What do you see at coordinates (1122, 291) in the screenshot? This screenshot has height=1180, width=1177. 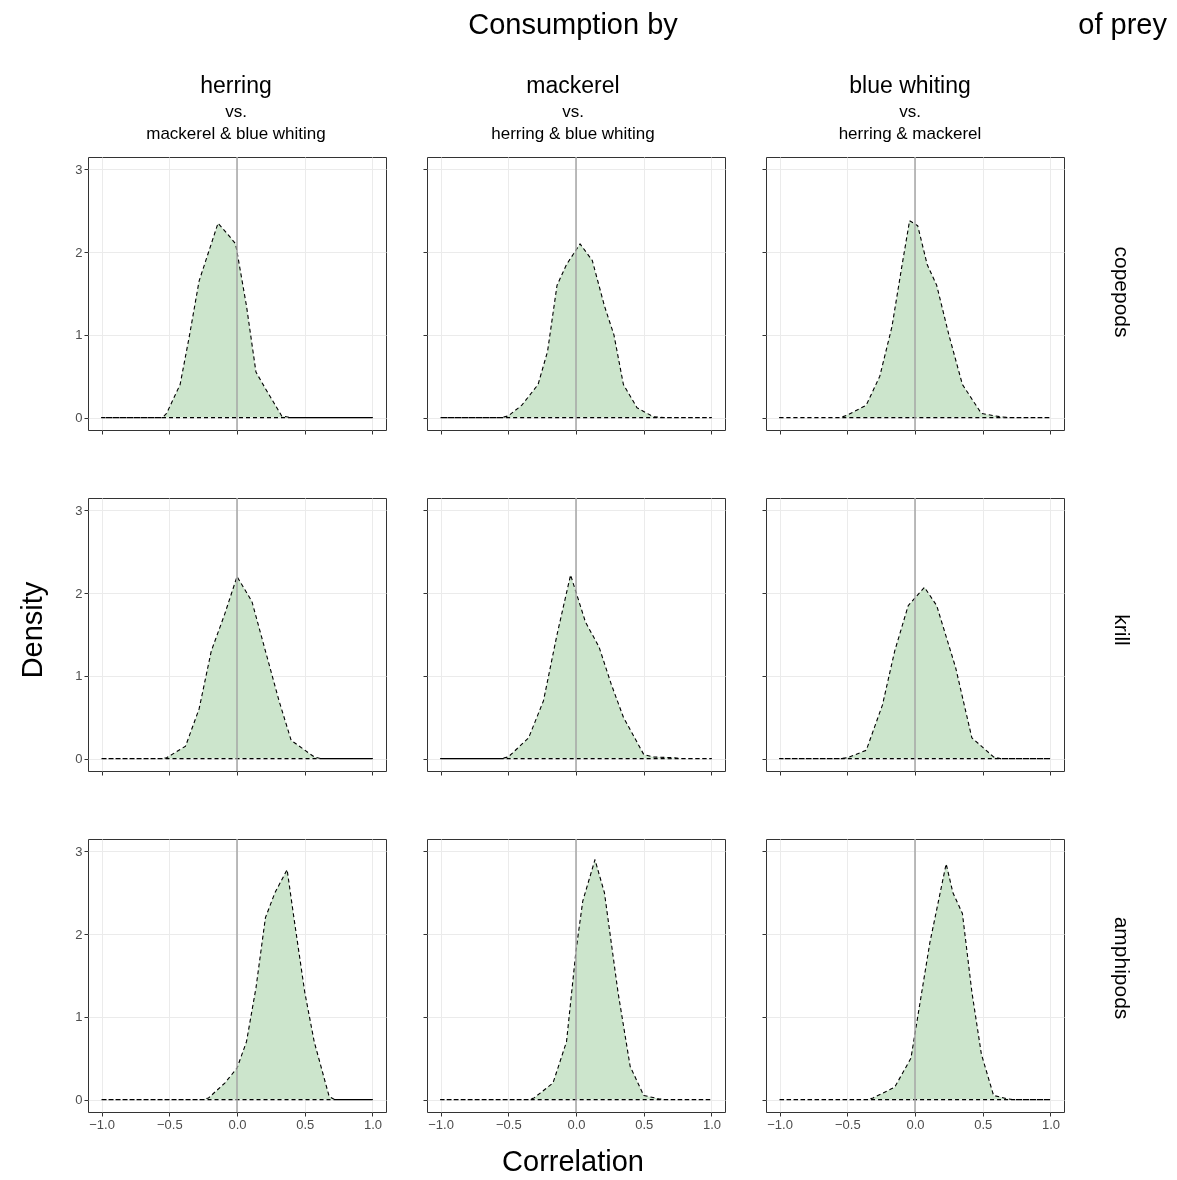 I see `y2-axis-title: copepods` at bounding box center [1122, 291].